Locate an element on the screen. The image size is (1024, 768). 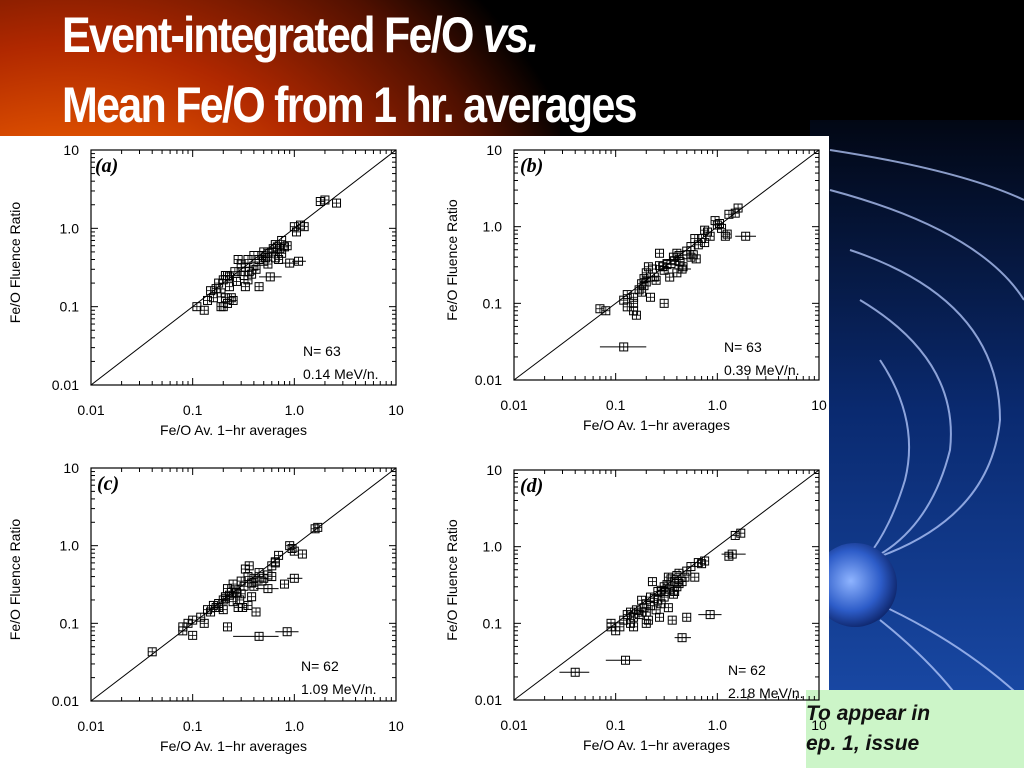
energy-text: 0.39 MeV/n. is located at coordinates (762, 370).